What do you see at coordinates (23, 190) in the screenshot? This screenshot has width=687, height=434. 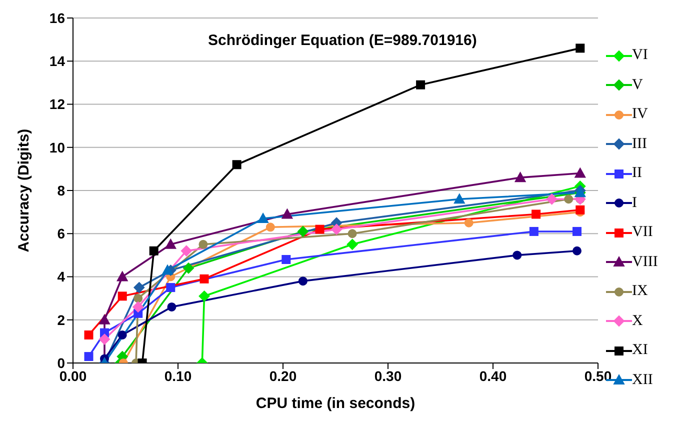 I see `y-axis-title: Accuracy (Digits)` at bounding box center [23, 190].